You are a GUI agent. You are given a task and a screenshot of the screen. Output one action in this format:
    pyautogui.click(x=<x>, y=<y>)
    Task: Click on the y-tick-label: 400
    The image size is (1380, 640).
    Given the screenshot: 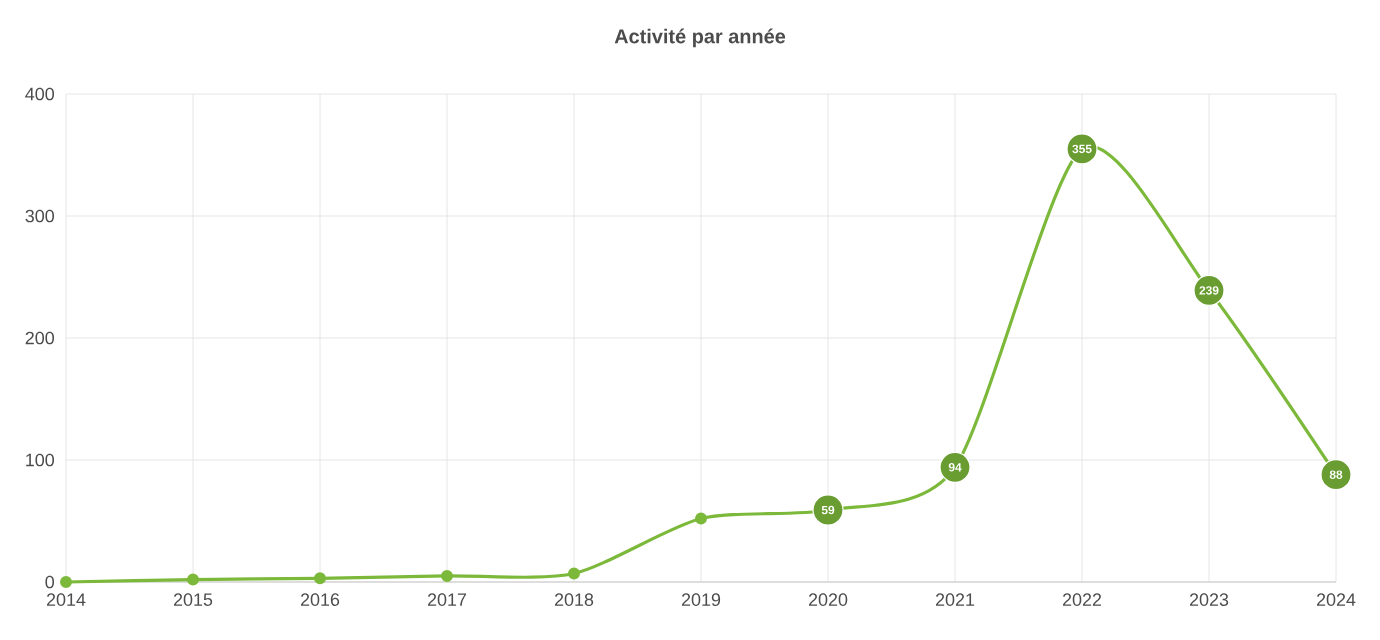 What is the action you would take?
    pyautogui.click(x=40, y=94)
    